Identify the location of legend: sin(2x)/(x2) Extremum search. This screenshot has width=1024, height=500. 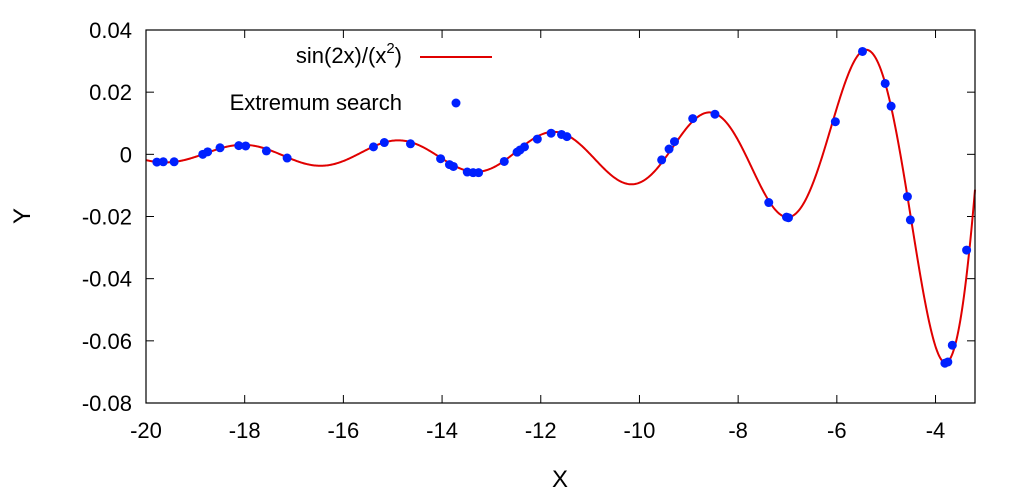
(361, 77).